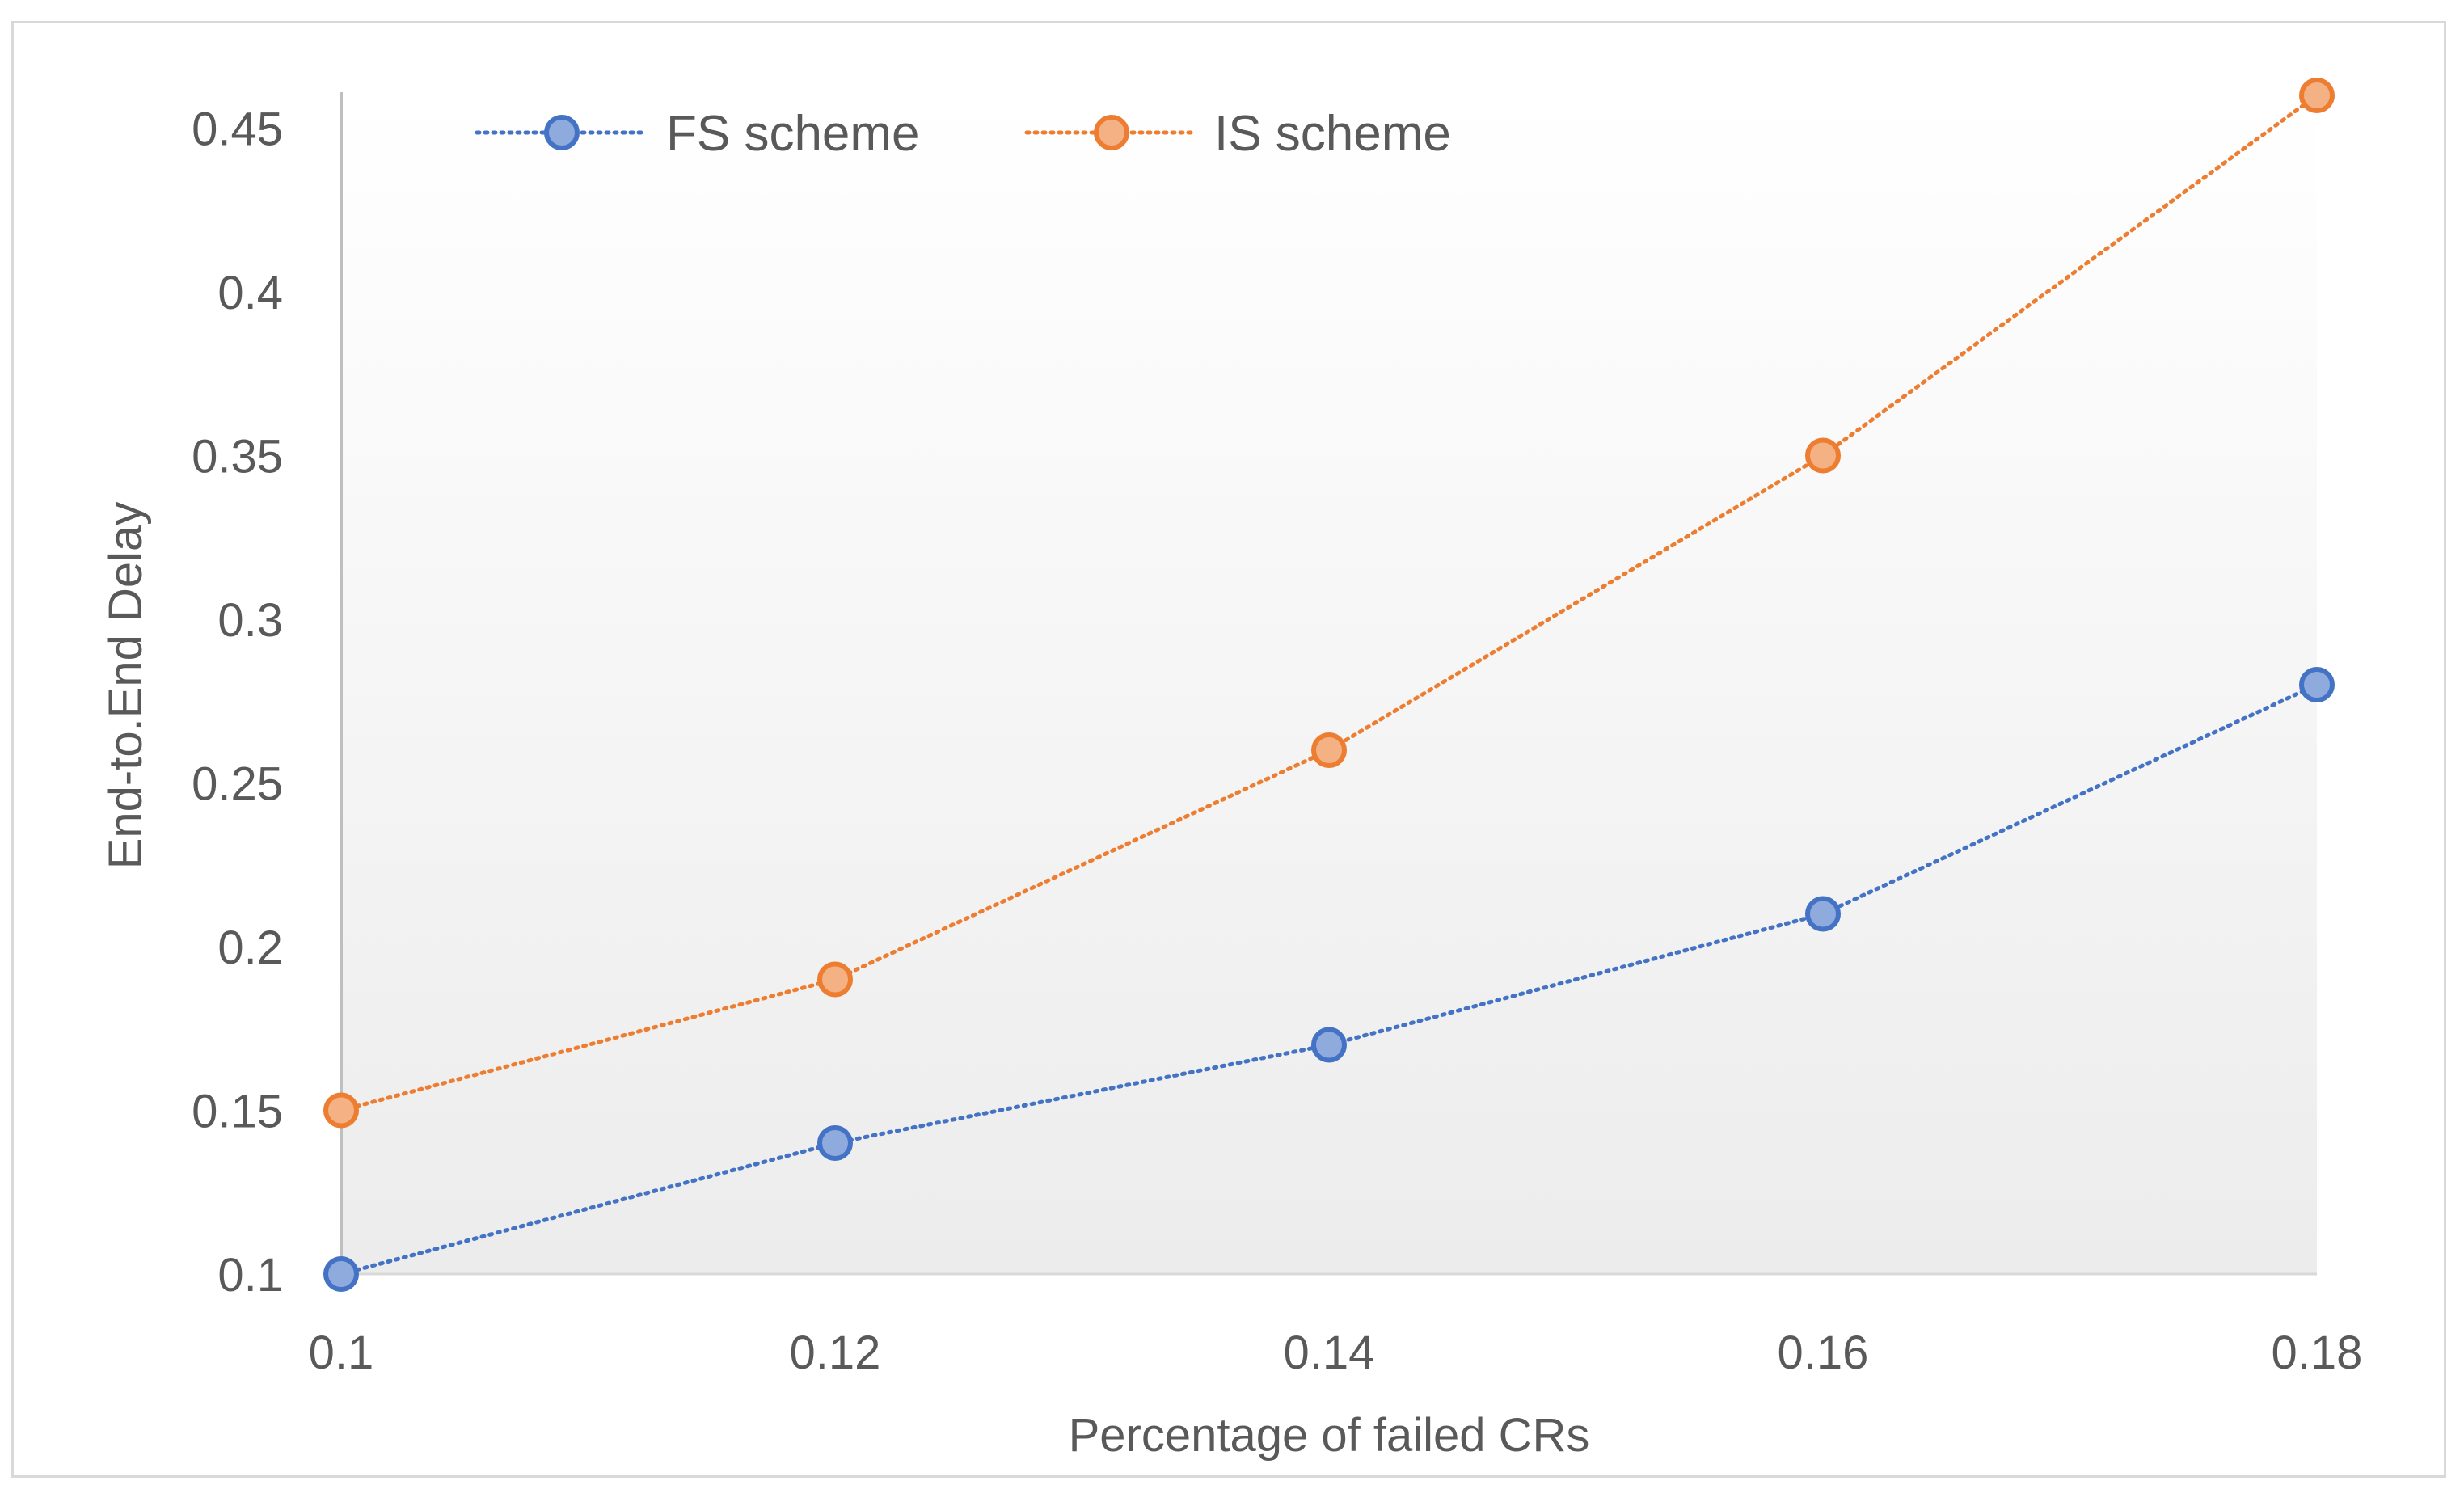  Describe the element at coordinates (342, 1353) in the screenshot. I see `x-tick-label: 0.1` at that location.